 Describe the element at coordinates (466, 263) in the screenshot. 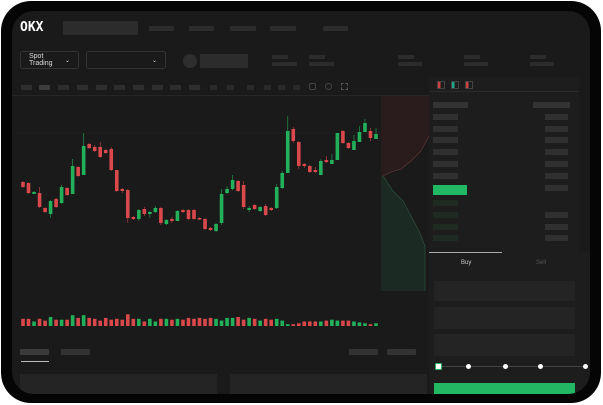

I see `tab-buy: Buy` at that location.